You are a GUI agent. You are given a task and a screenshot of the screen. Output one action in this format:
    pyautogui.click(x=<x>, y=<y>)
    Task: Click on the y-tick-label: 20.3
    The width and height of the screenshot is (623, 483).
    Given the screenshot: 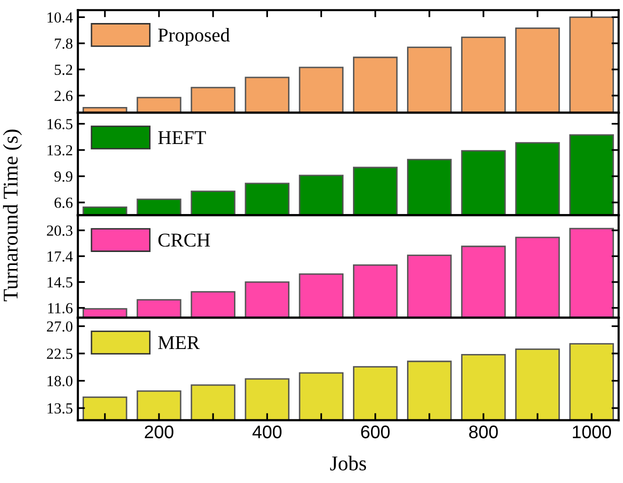 What is the action you would take?
    pyautogui.click(x=59, y=230)
    